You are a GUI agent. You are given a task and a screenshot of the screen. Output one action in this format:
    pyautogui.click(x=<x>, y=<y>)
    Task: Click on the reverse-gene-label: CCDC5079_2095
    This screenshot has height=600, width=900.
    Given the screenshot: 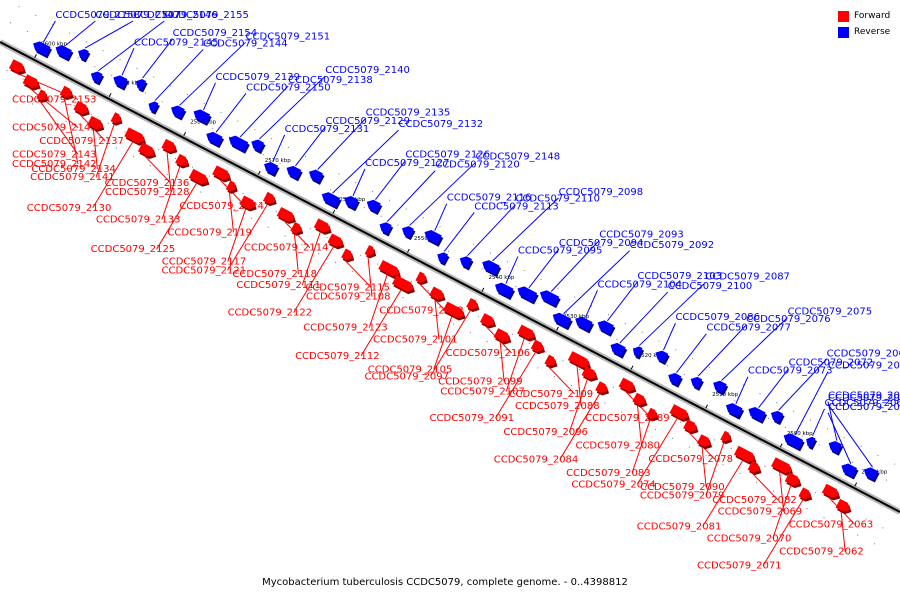 What is the action you would take?
    pyautogui.click(x=560, y=251)
    